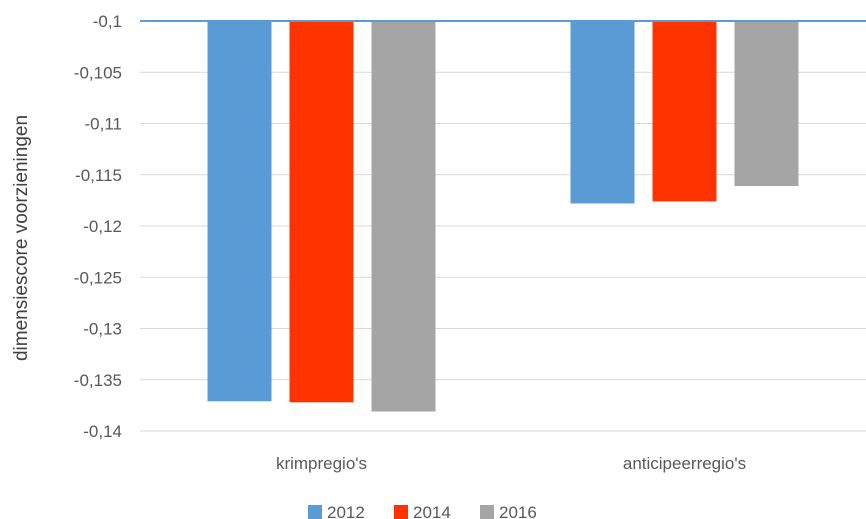 The image size is (866, 519). I want to click on y-tick-label: -0,105, so click(98, 72).